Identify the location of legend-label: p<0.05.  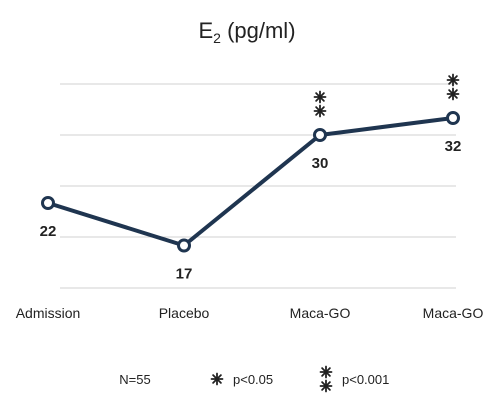
(253, 379).